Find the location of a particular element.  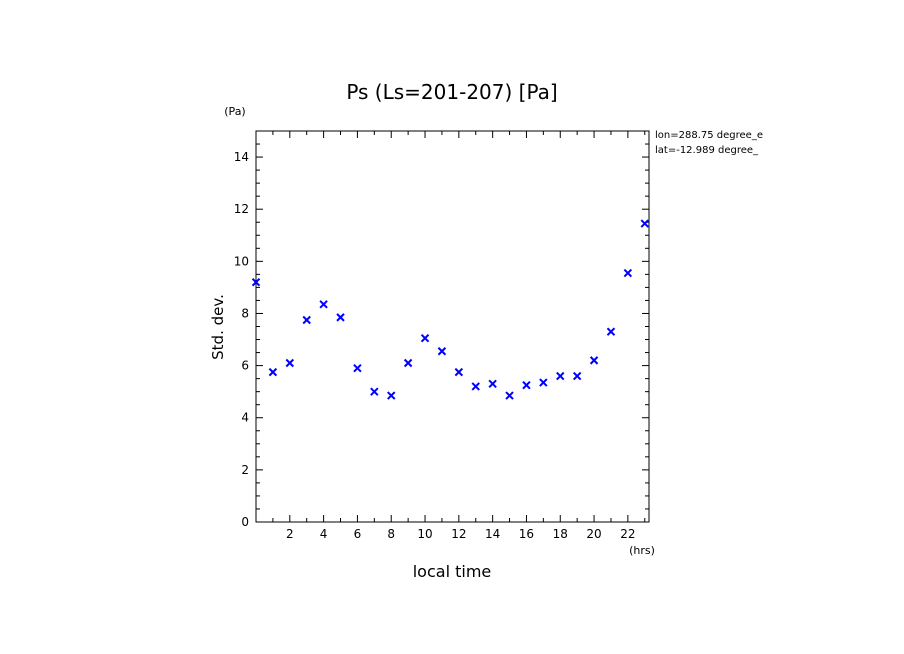

x-tick-label: 22 is located at coordinates (627, 534).